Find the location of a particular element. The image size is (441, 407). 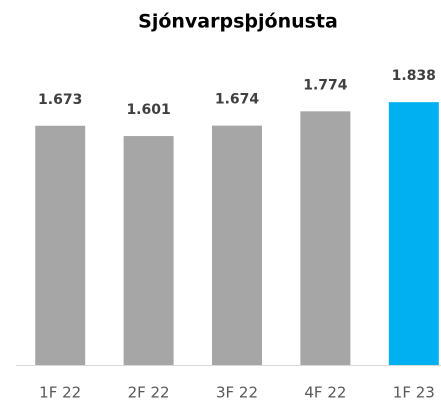

value-label: 1.674 is located at coordinates (237, 100).